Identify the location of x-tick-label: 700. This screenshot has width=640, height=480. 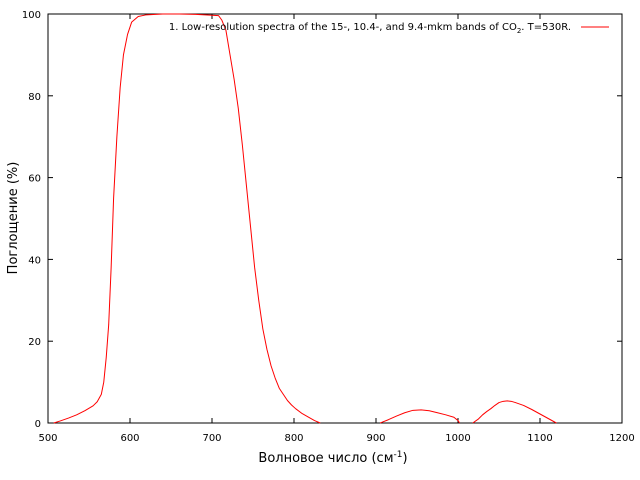
(211, 438).